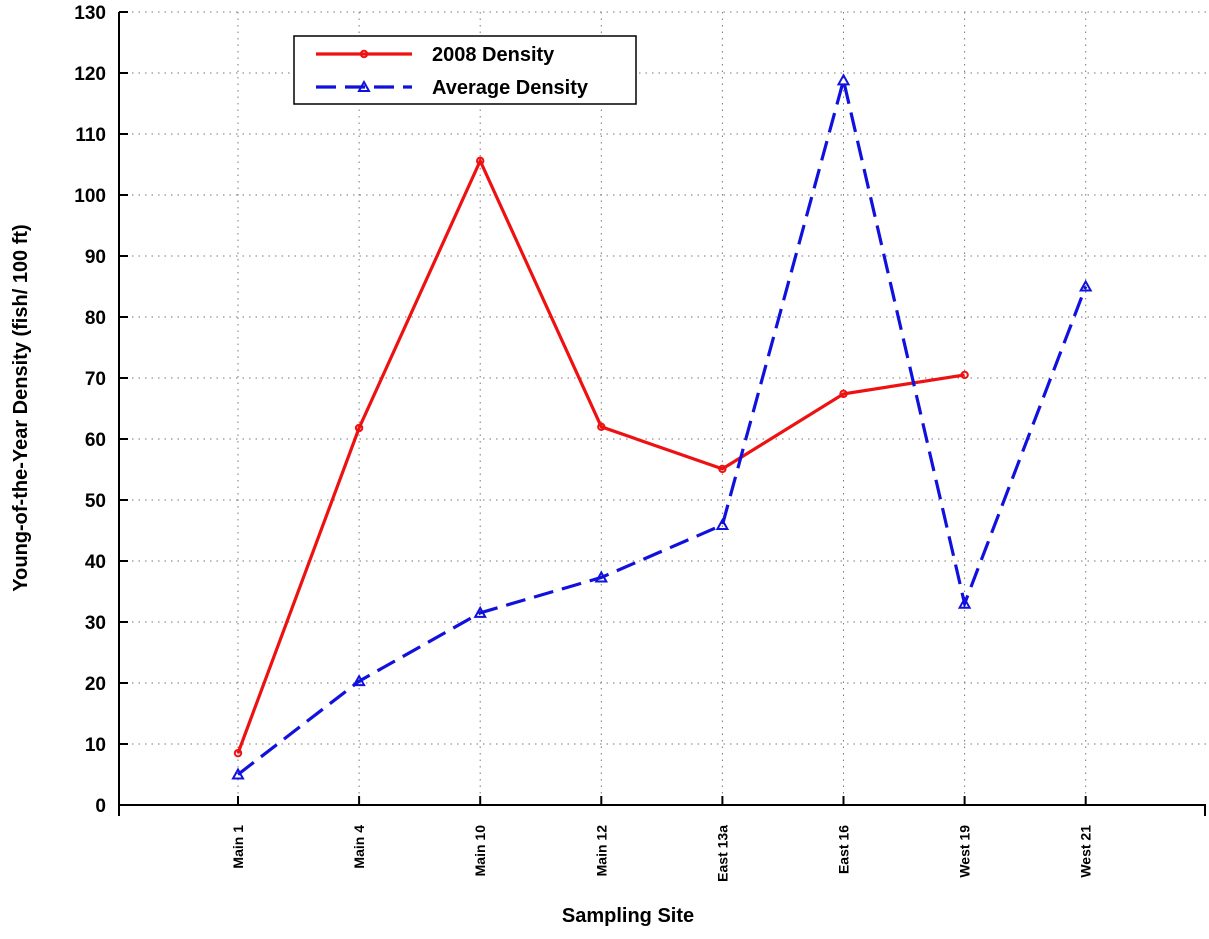 The height and width of the screenshot is (939, 1209). I want to click on legend-label: Average Density, so click(510, 88).